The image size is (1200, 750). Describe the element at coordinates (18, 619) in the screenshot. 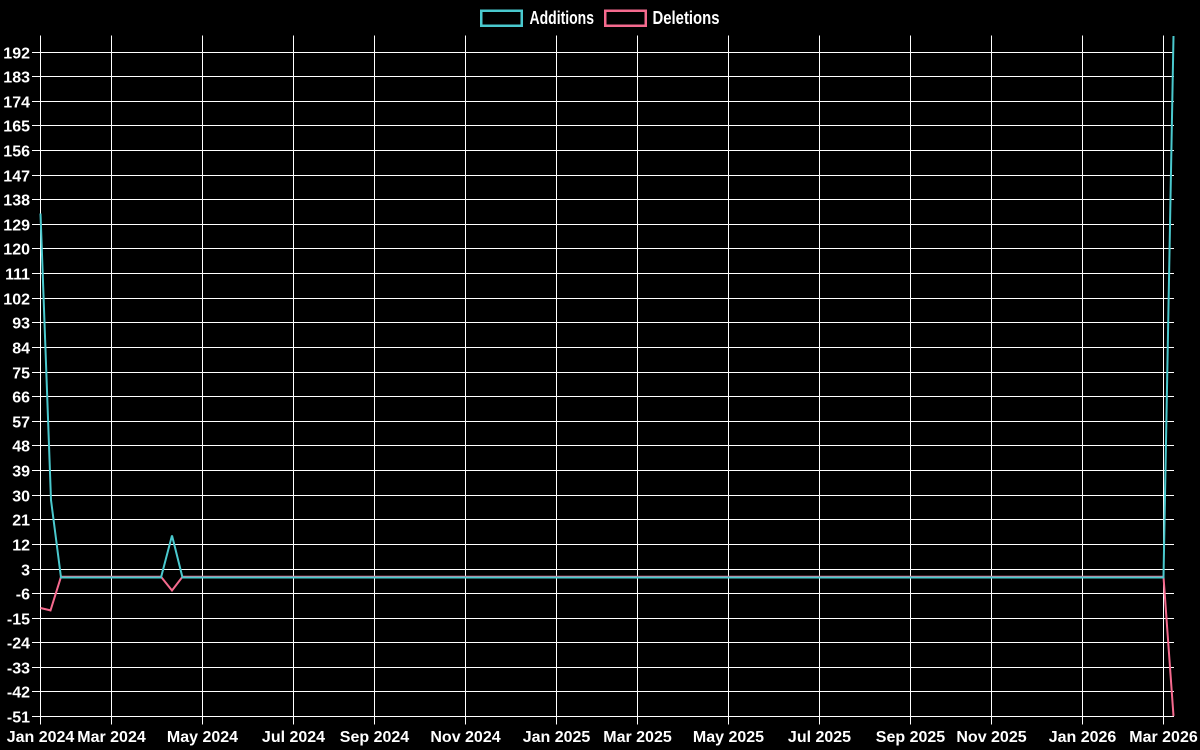

I see `svg-text: -15` at that location.